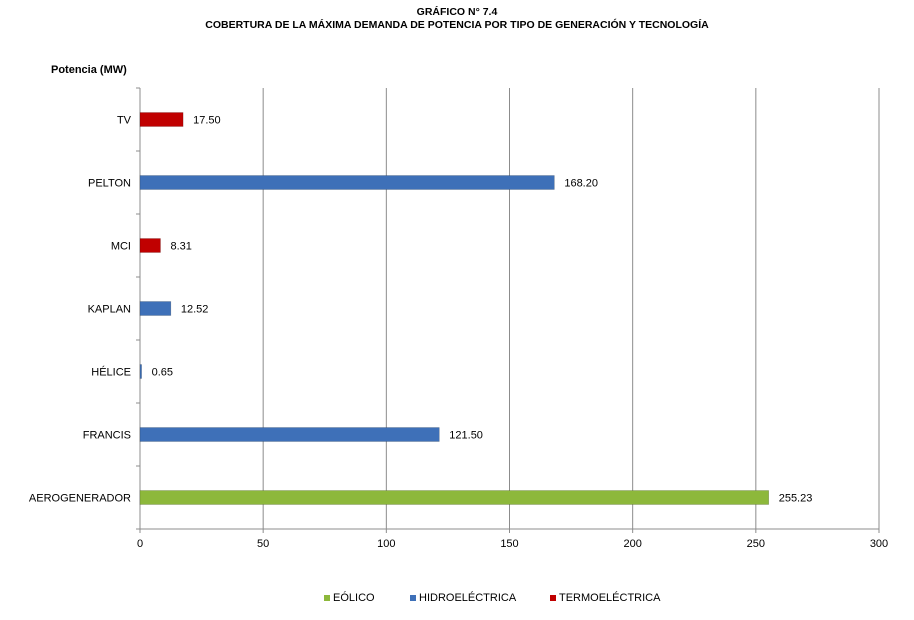 This screenshot has height=620, width=914. What do you see at coordinates (756, 544) in the screenshot?
I see `x-tick-label: 250` at bounding box center [756, 544].